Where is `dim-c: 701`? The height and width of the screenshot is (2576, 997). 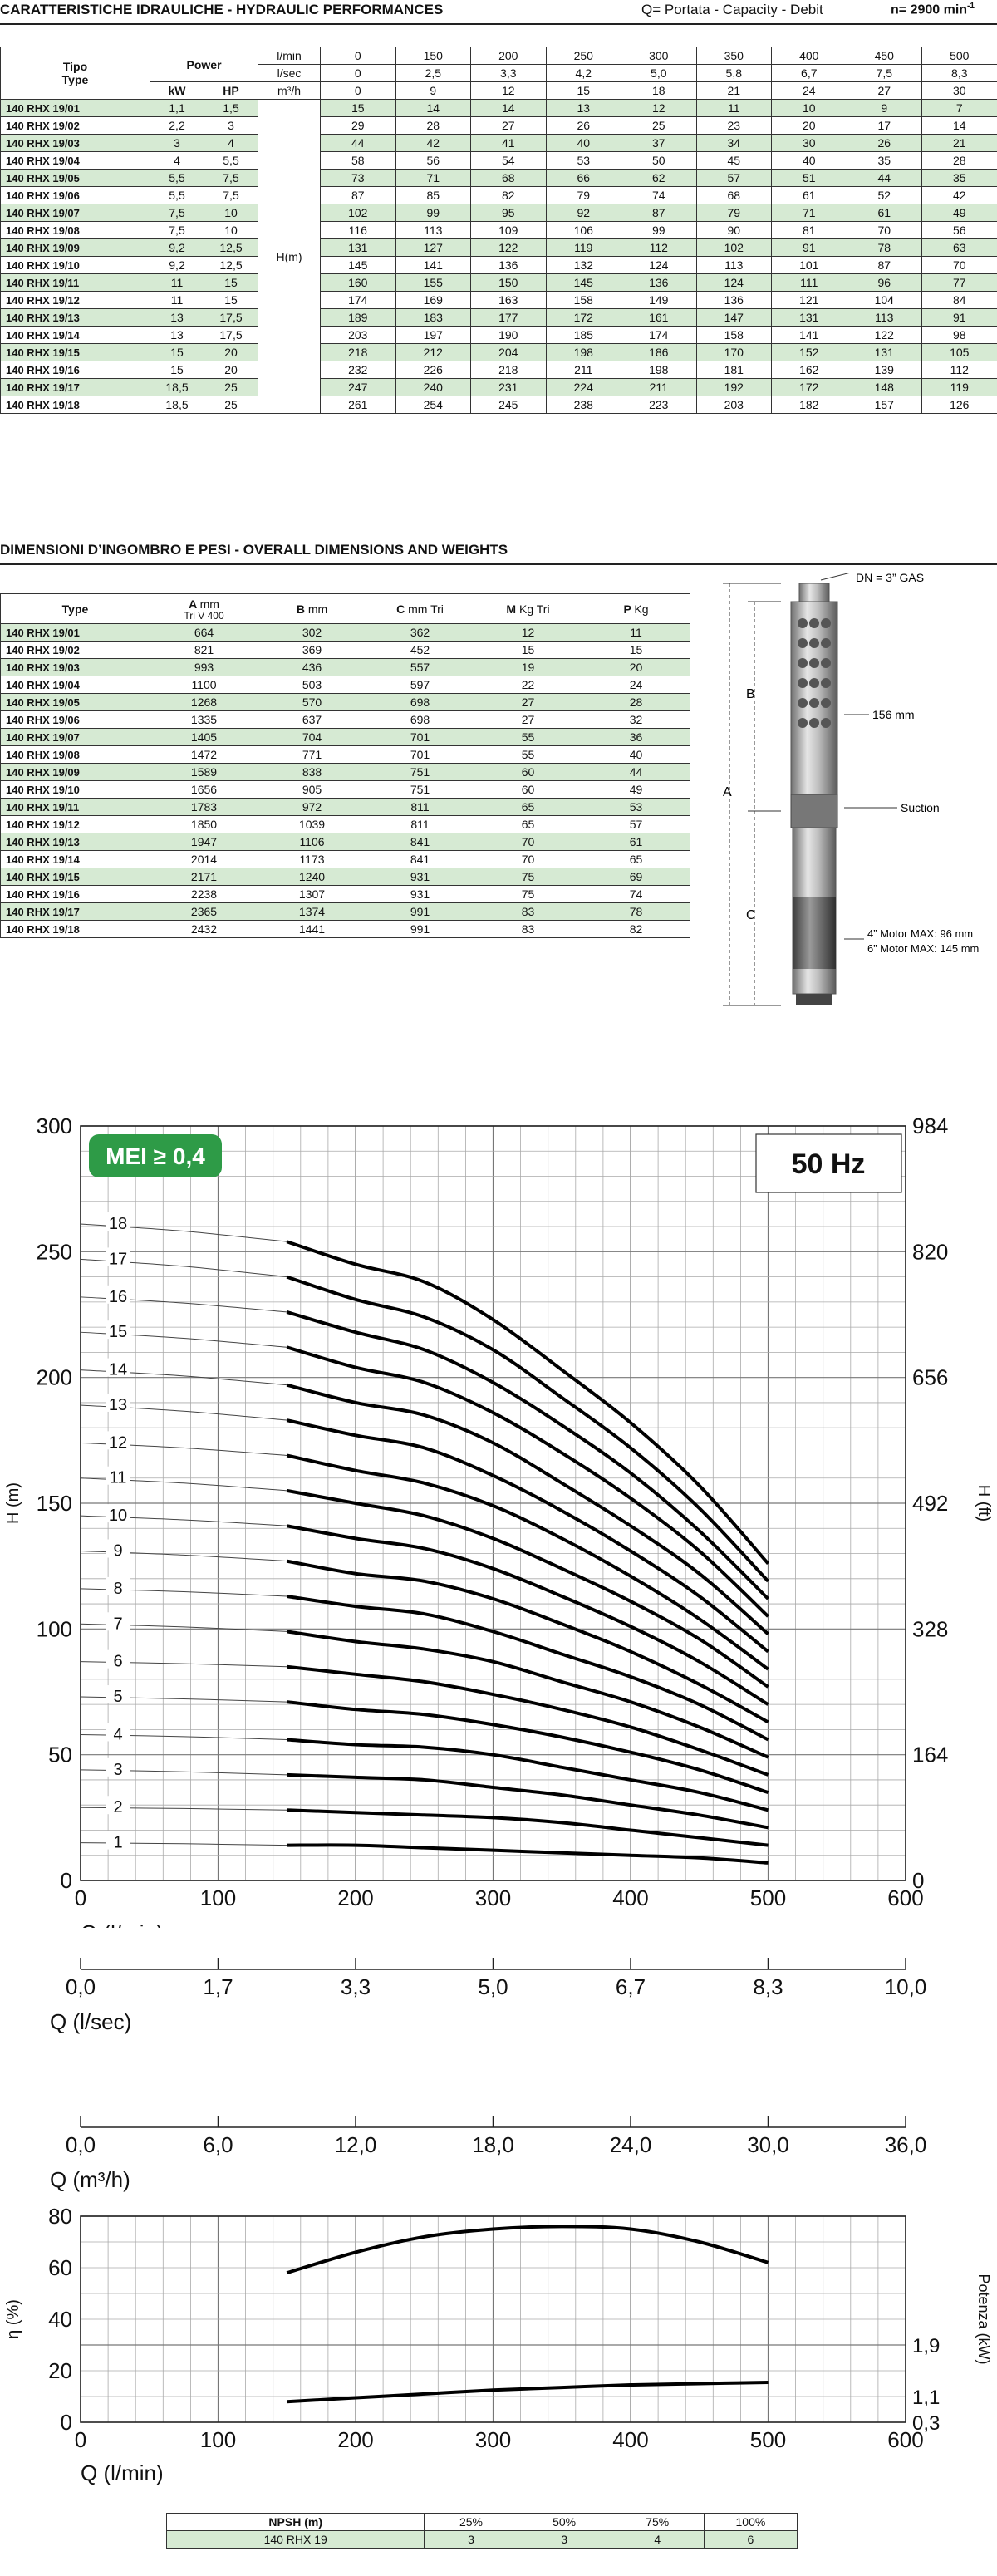 dim-c: 701 is located at coordinates (420, 754).